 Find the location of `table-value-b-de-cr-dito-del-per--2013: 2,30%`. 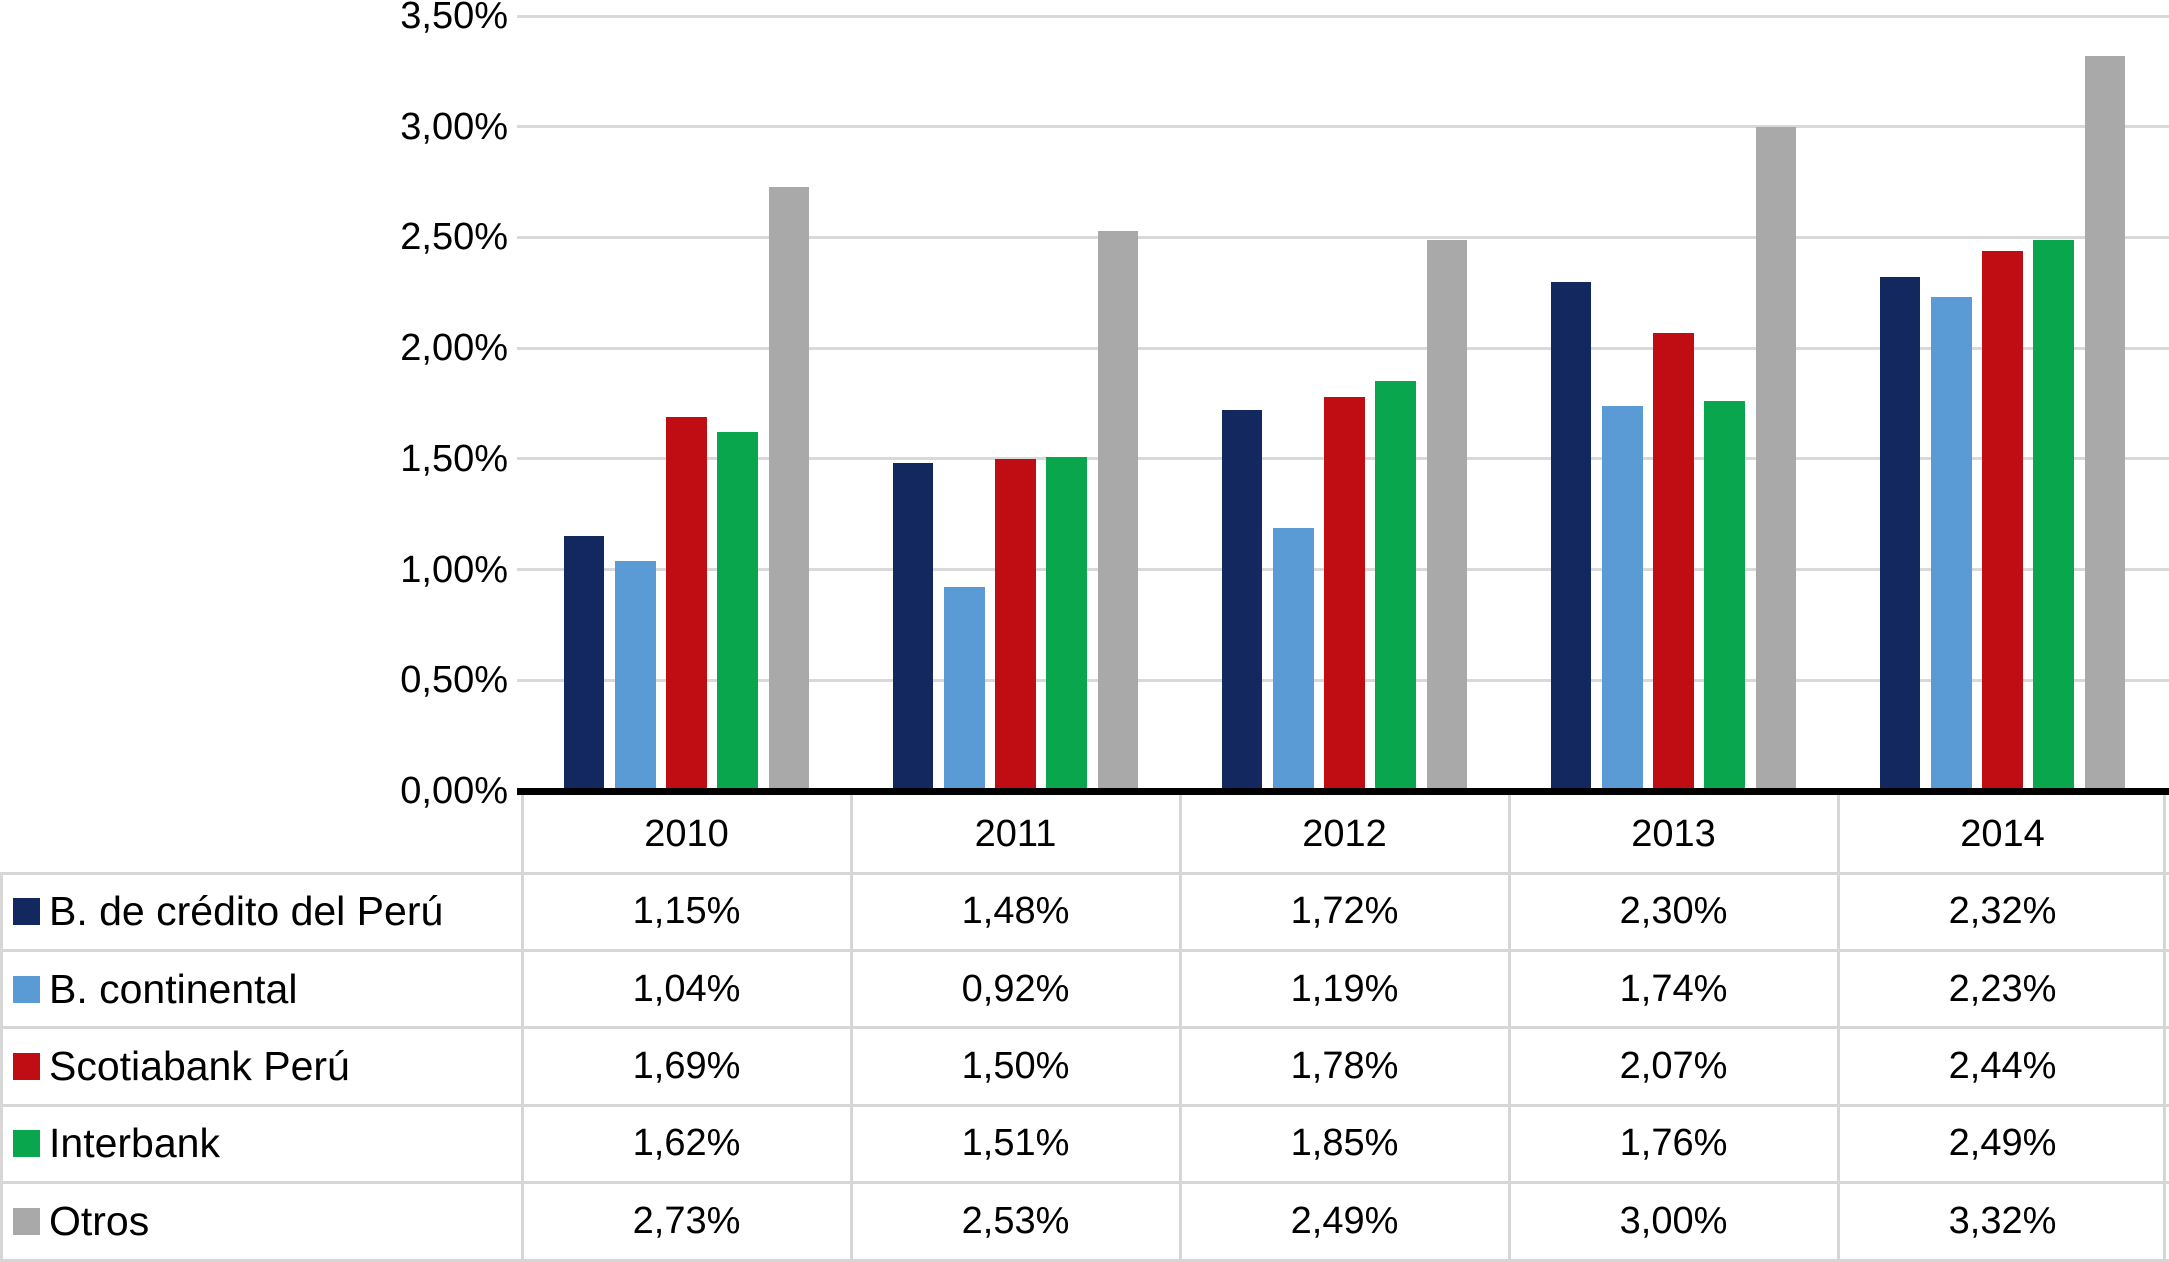

table-value-b-de-cr-dito-del-per--2013: 2,30% is located at coordinates (1673, 911).